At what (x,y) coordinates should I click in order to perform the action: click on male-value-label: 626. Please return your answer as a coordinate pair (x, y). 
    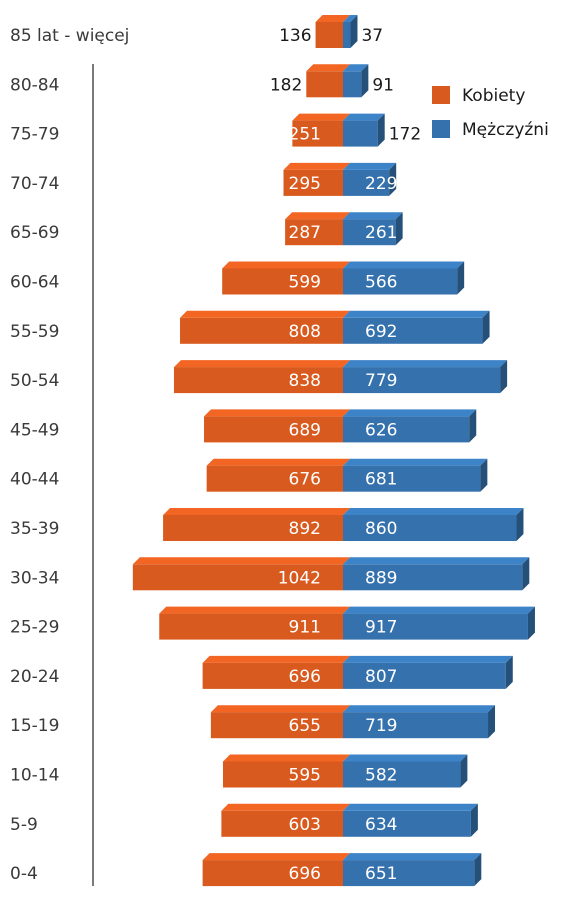
    Looking at the image, I should click on (381, 430).